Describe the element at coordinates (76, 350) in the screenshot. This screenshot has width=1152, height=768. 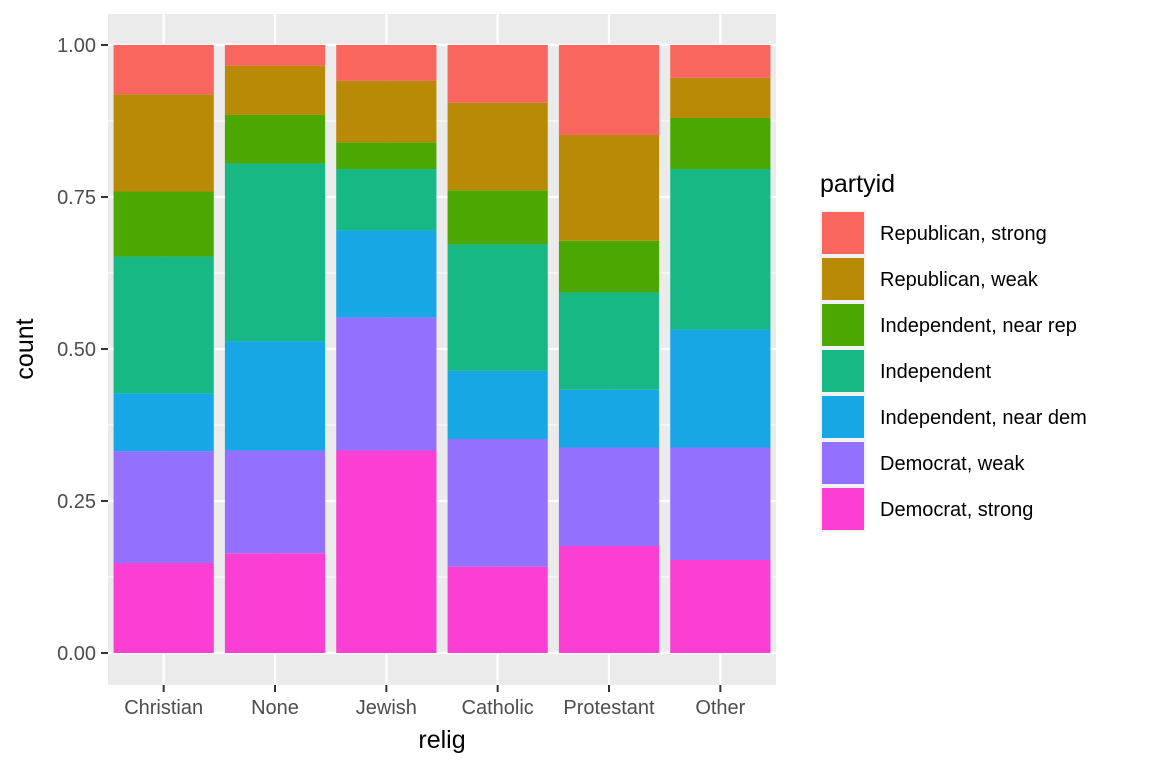
I see `y-tick-label: 0.50` at that location.